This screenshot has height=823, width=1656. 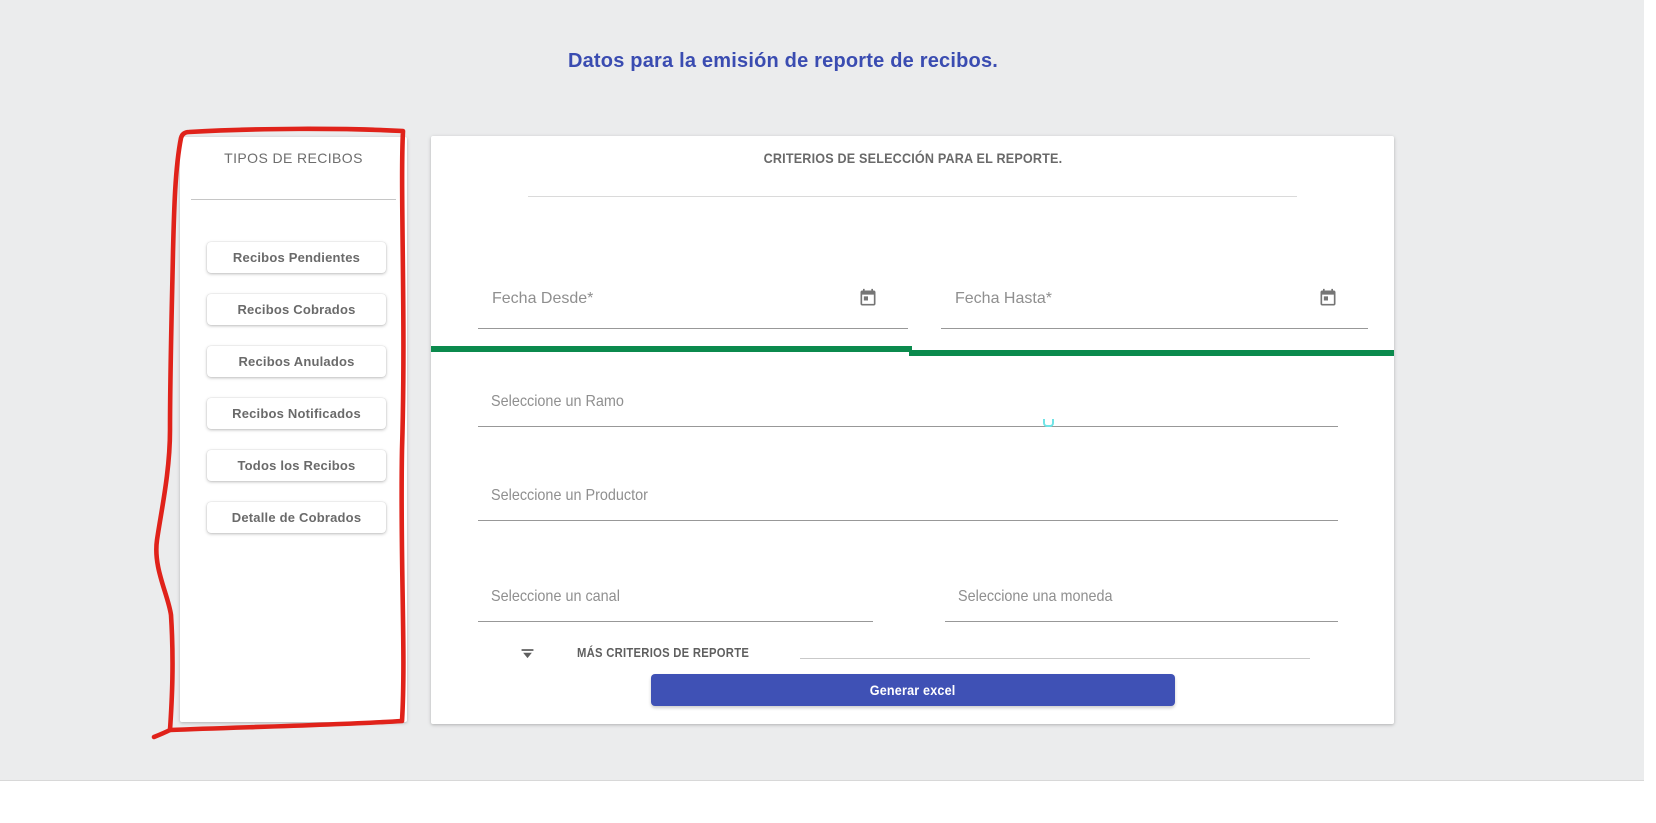 I want to click on ramo-select: Seleccione un Ramo, so click(x=908, y=410).